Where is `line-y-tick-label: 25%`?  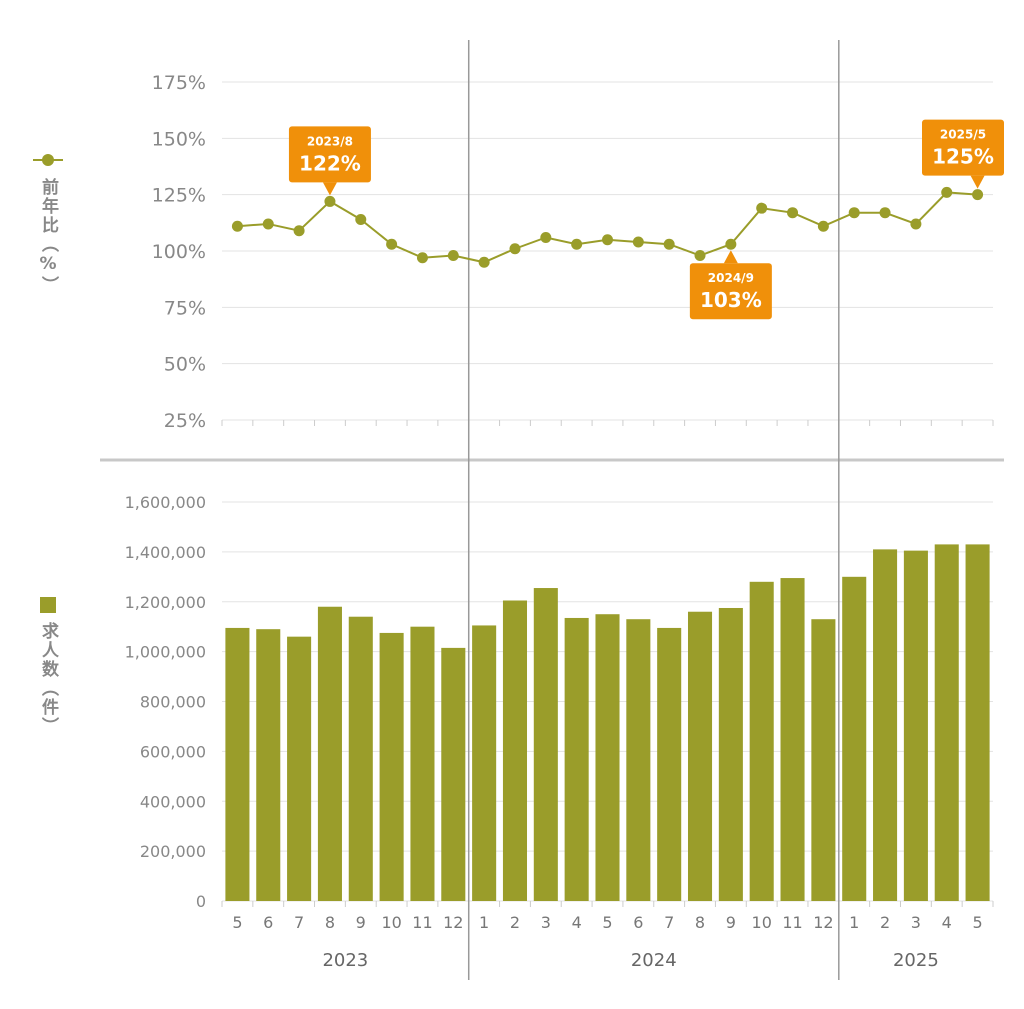
line-y-tick-label: 25% is located at coordinates (185, 421).